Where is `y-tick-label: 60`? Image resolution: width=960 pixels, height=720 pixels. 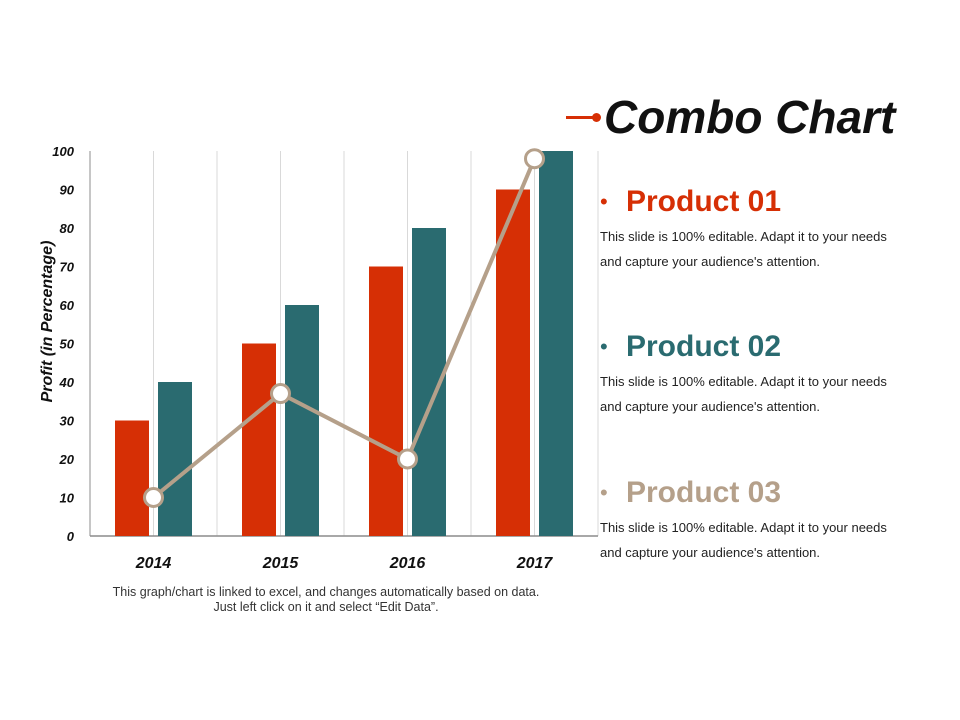 y-tick-label: 60 is located at coordinates (67, 305).